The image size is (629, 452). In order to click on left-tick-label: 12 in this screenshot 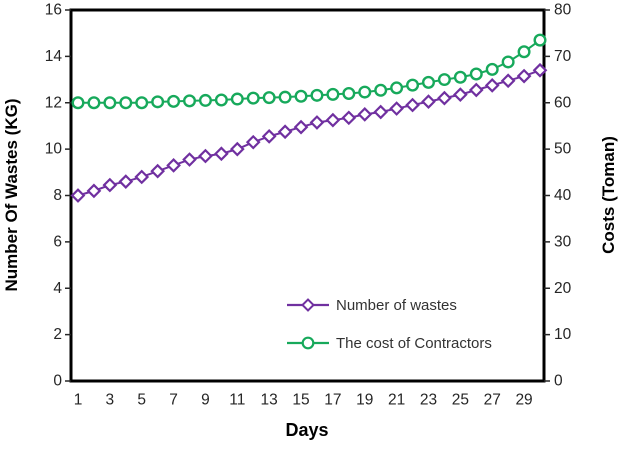, I will do `click(53, 102)`.